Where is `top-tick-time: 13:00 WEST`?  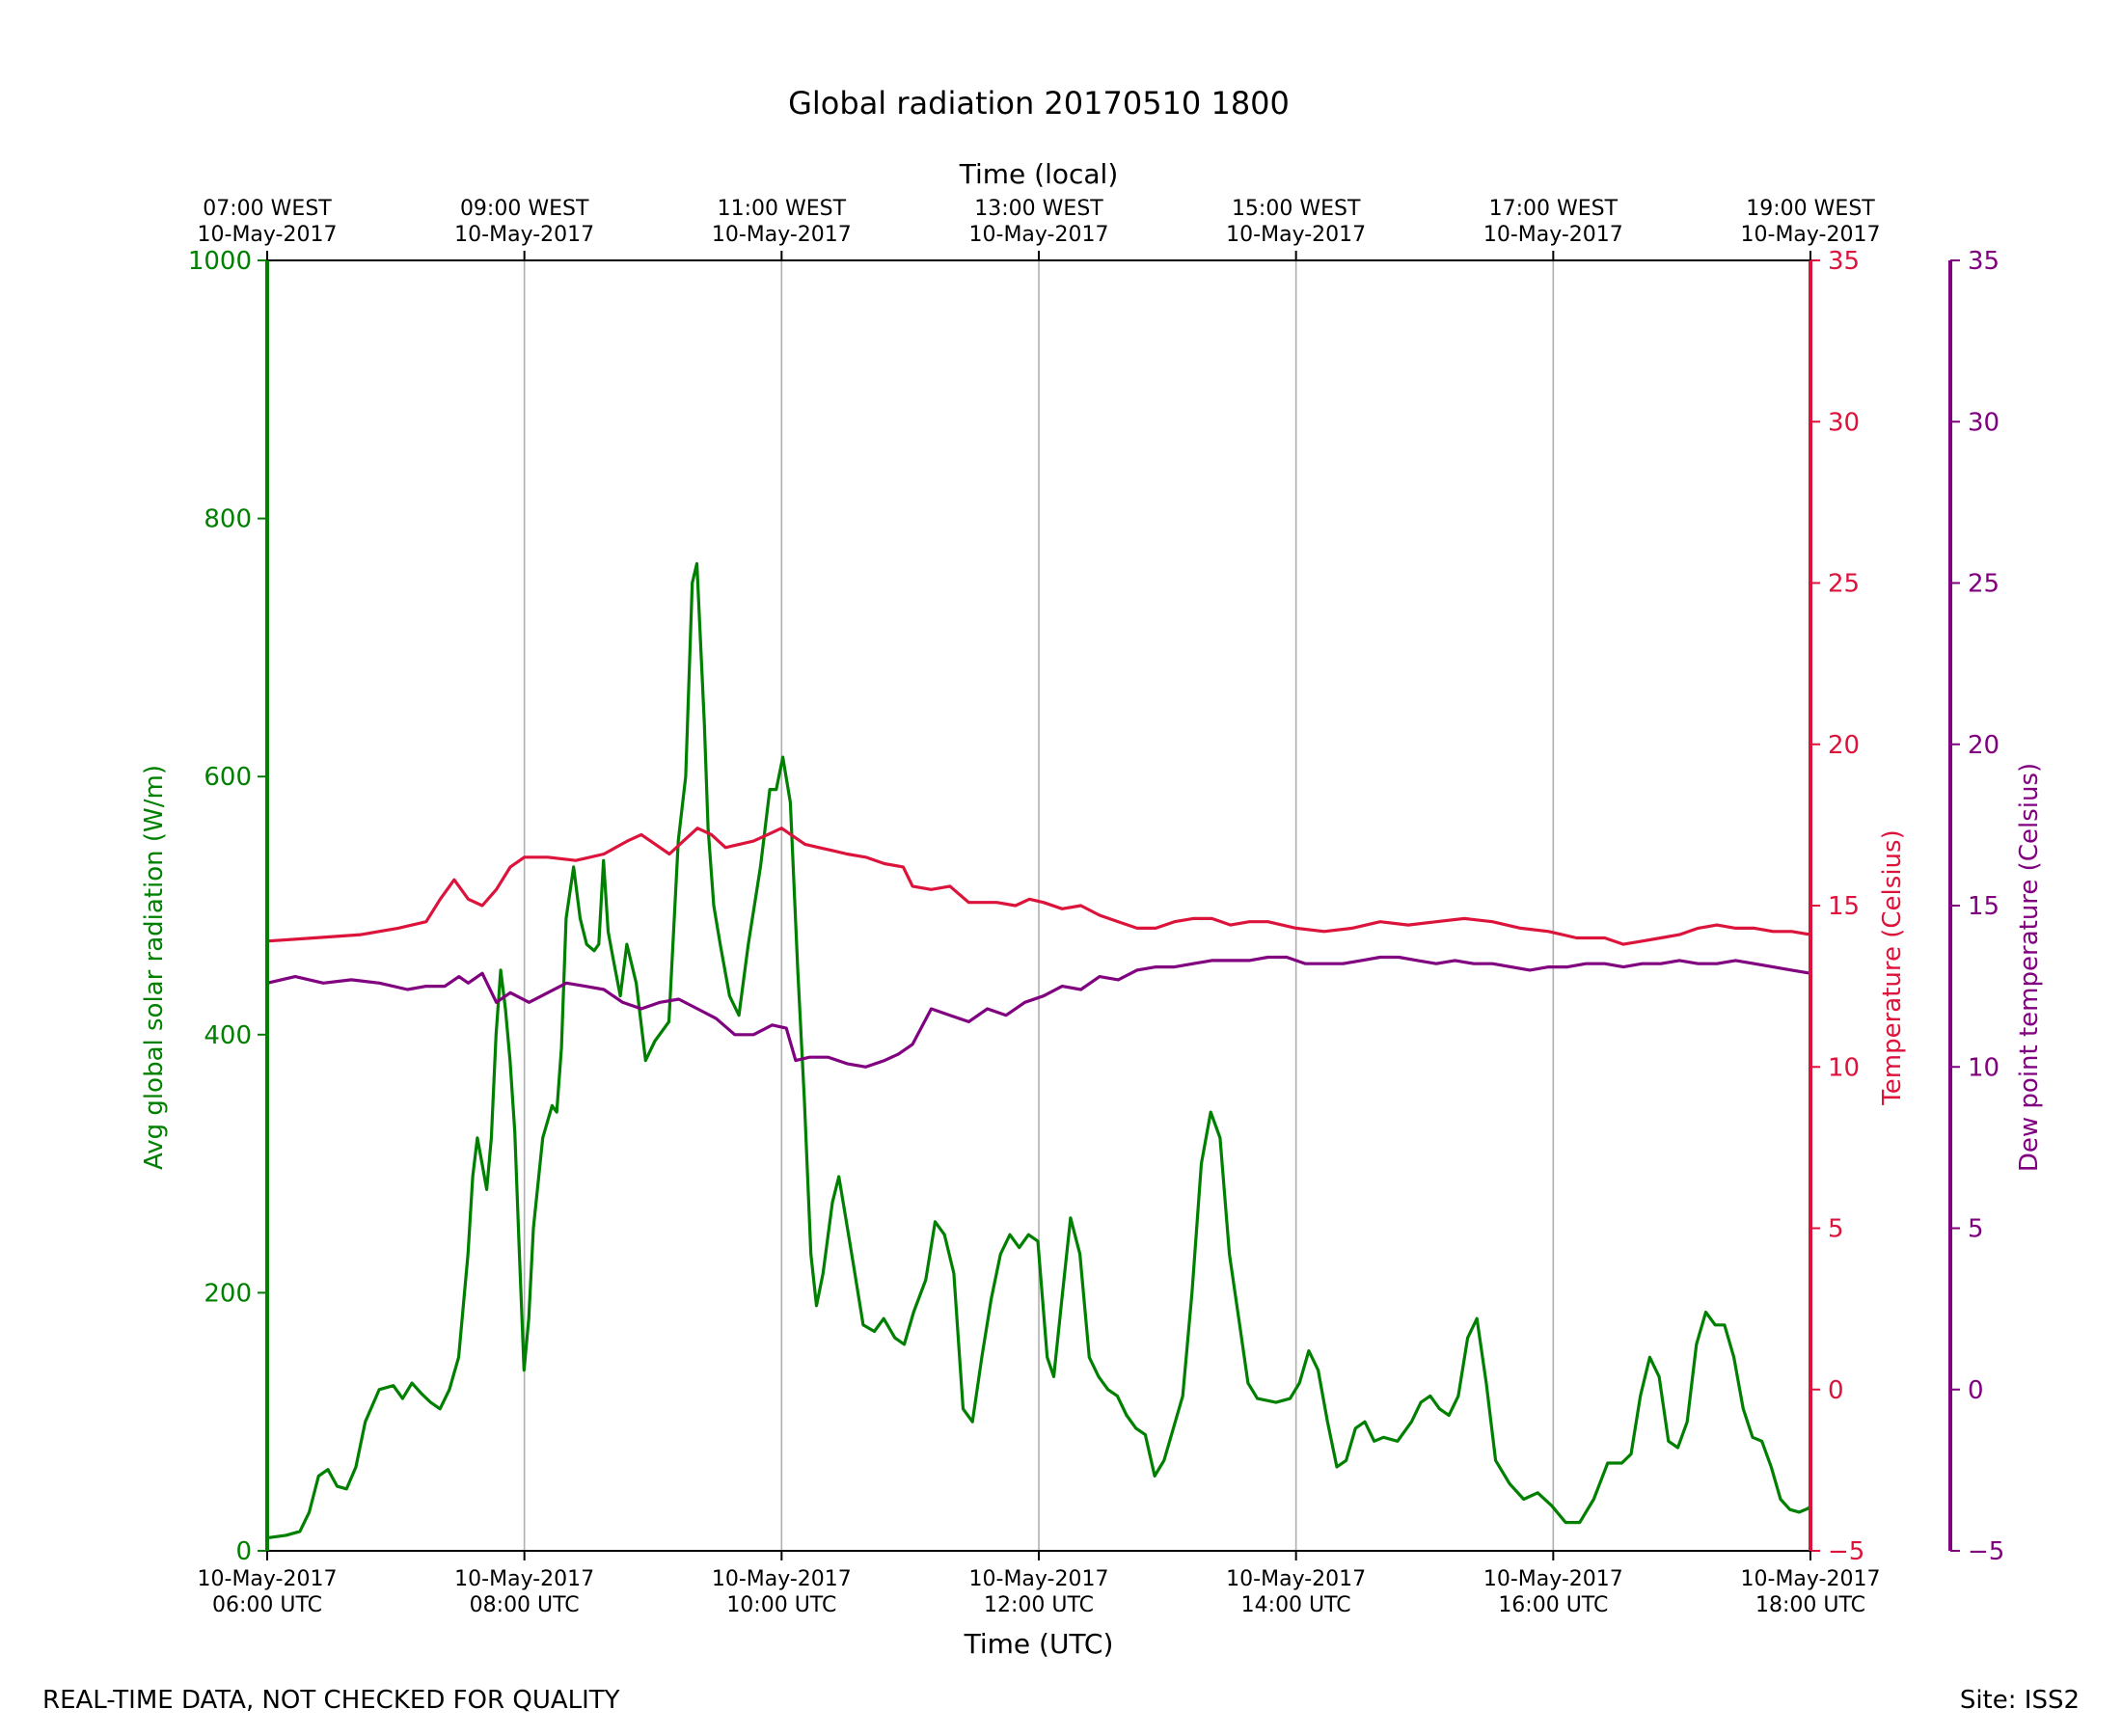 top-tick-time: 13:00 WEST is located at coordinates (1038, 209).